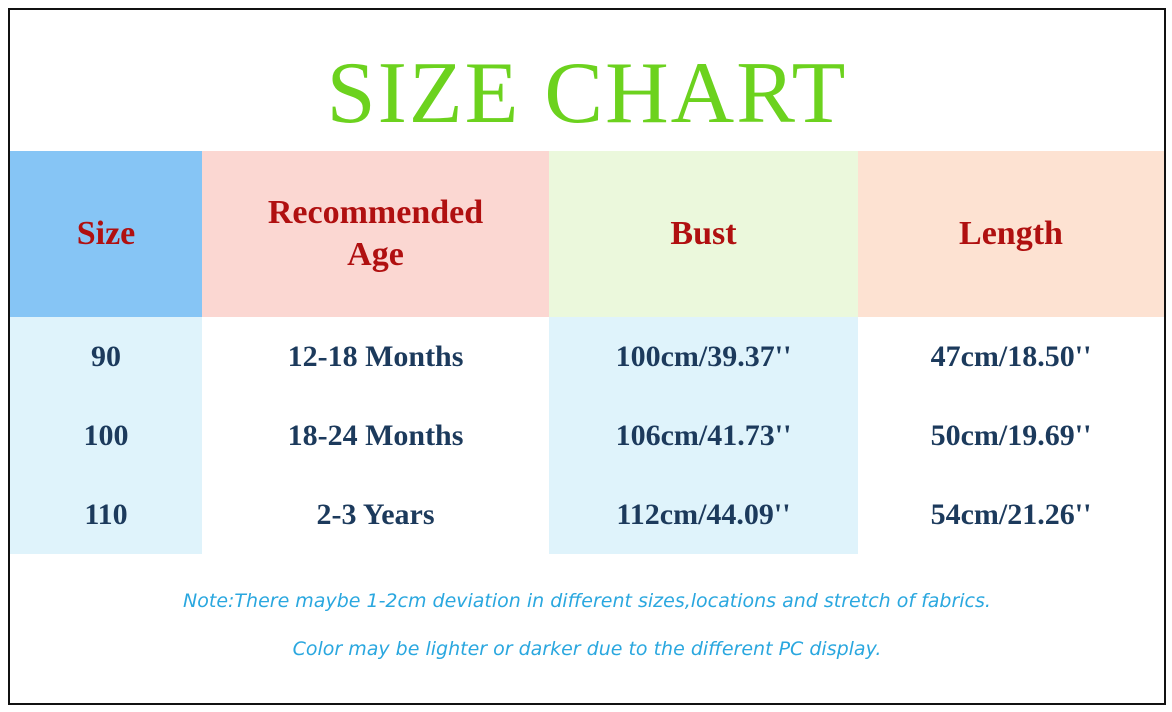  Describe the element at coordinates (1011, 234) in the screenshot. I see `header-length: Length` at that location.